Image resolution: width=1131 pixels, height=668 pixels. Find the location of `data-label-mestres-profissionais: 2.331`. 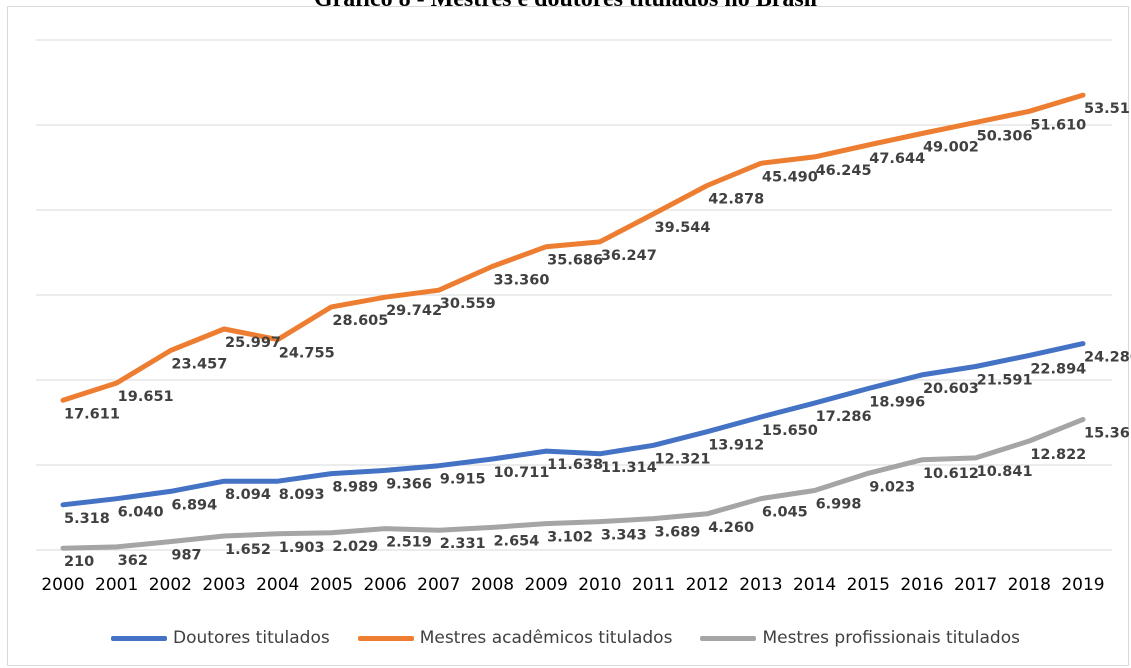

data-label-mestres-profissionais: 2.331 is located at coordinates (463, 544).